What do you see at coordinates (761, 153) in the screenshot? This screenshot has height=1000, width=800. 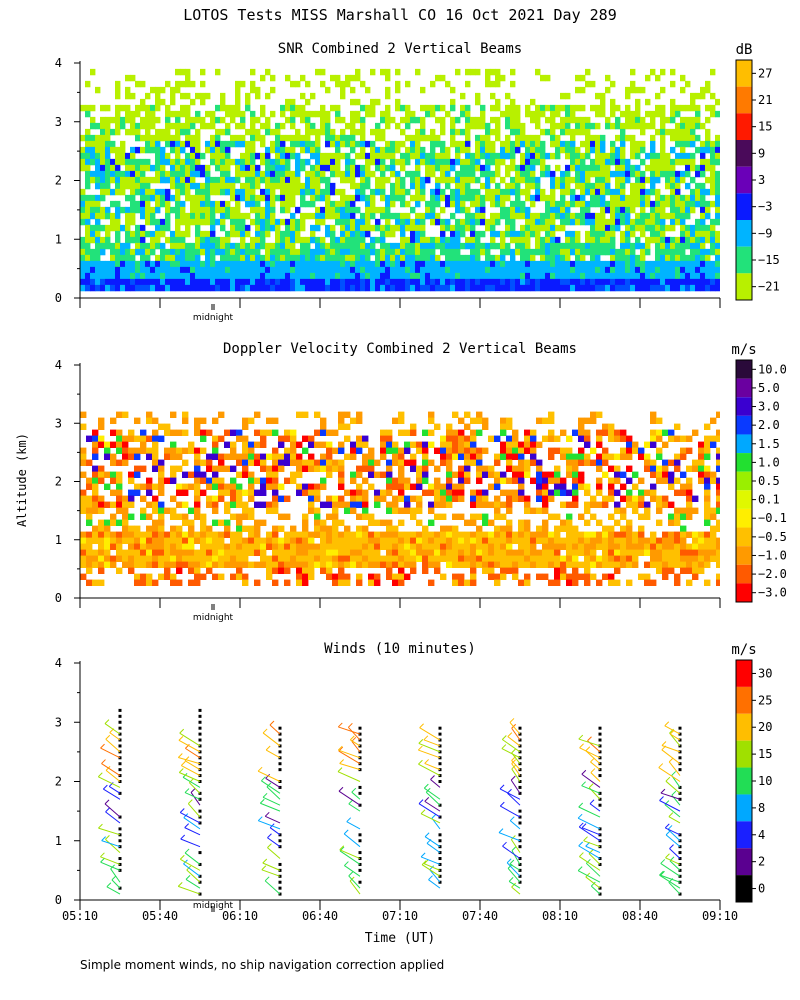 I see `colorbar-label: 9` at bounding box center [761, 153].